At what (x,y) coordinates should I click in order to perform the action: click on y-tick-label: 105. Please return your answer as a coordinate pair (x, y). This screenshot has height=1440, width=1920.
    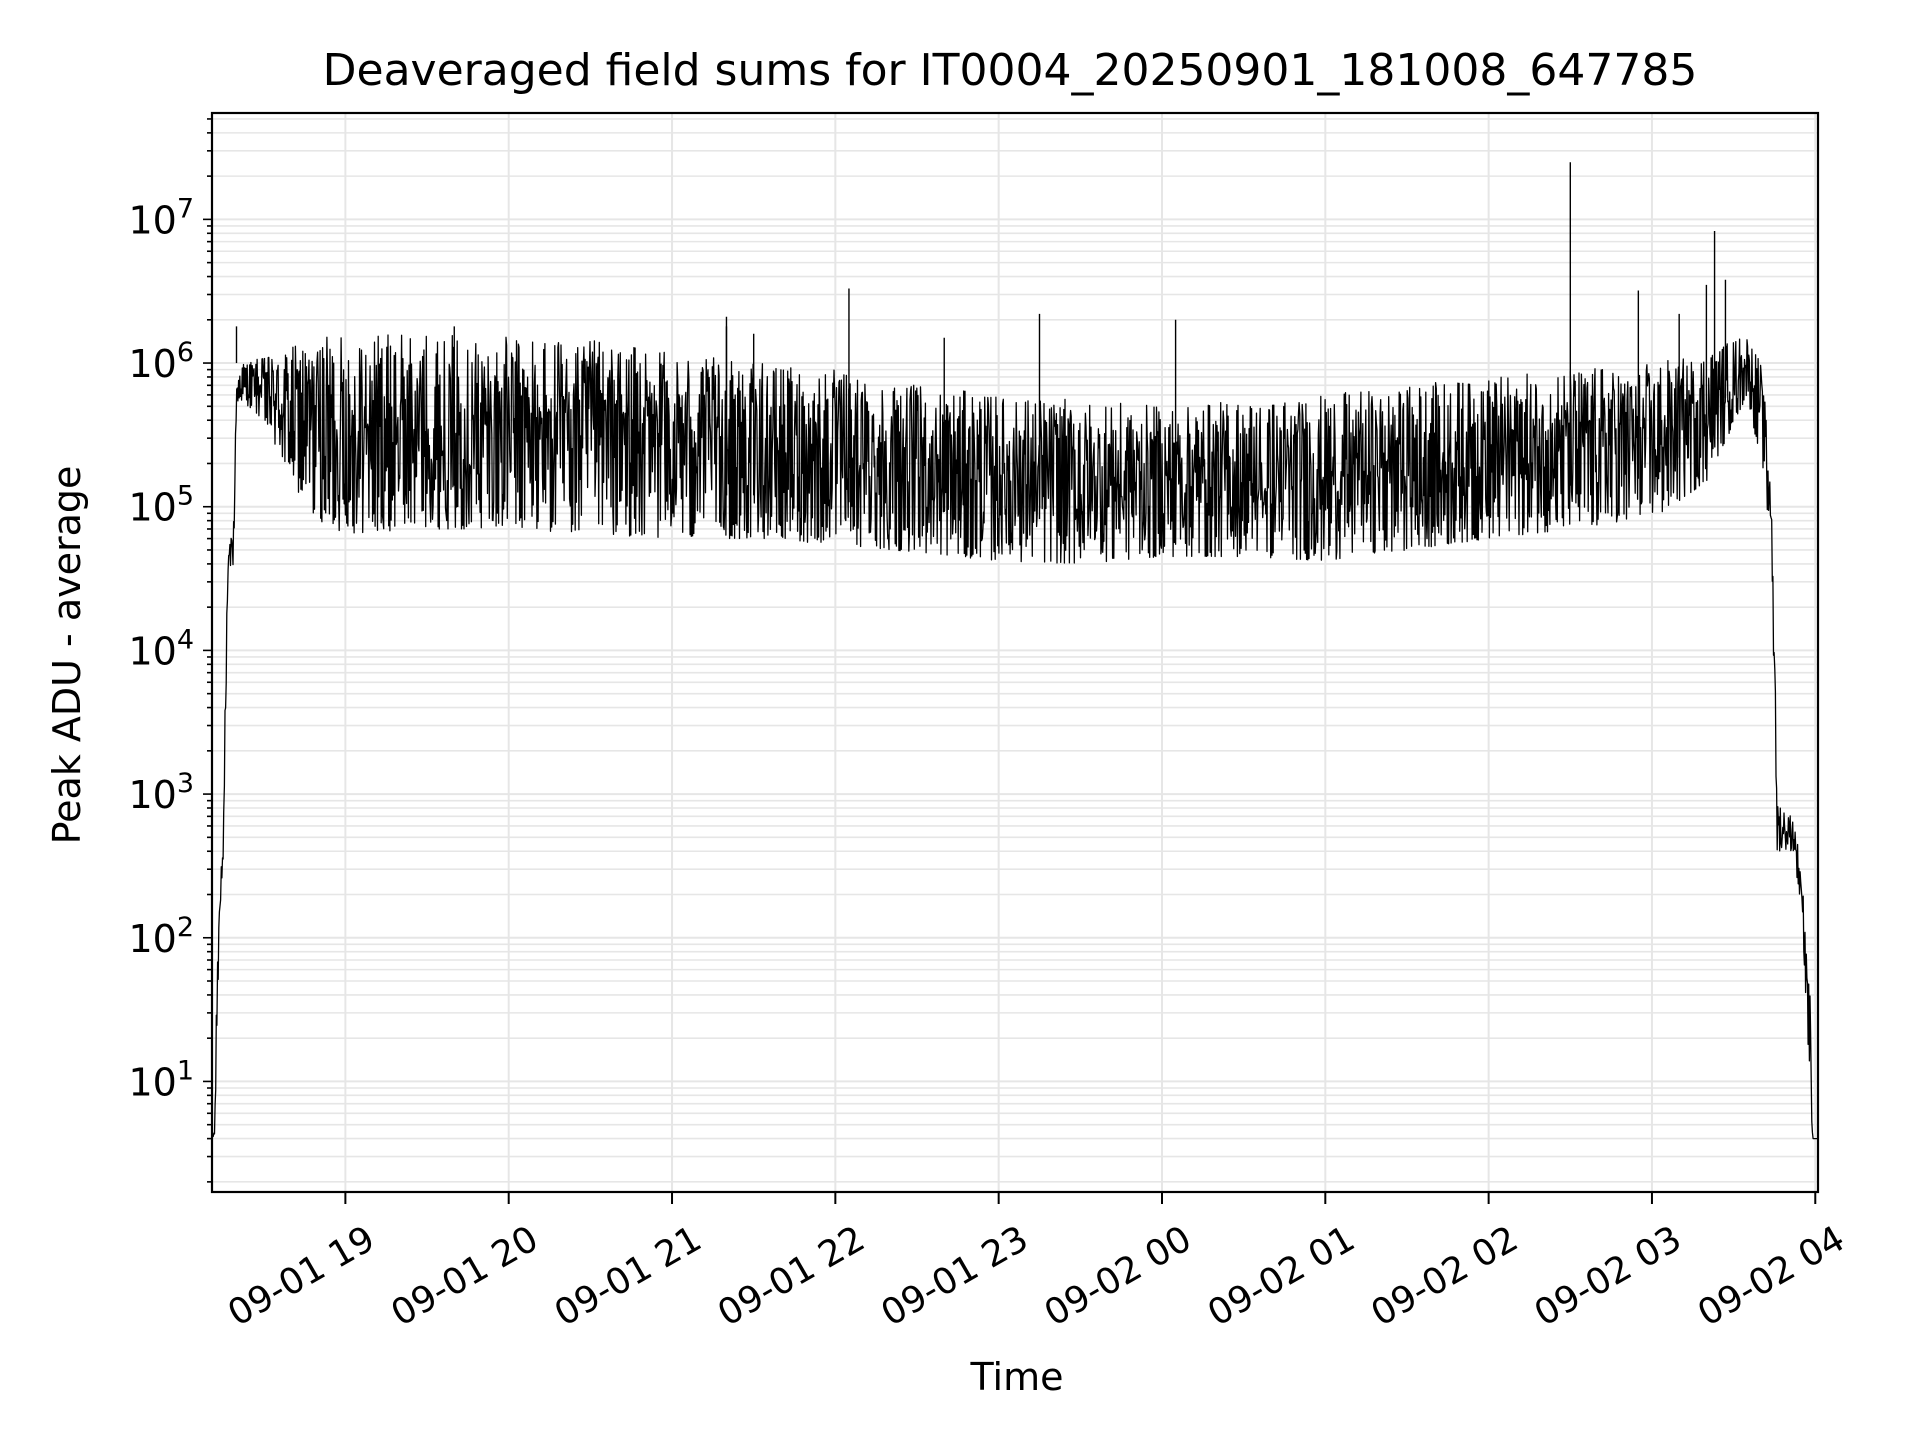
    Looking at the image, I should click on (161, 505).